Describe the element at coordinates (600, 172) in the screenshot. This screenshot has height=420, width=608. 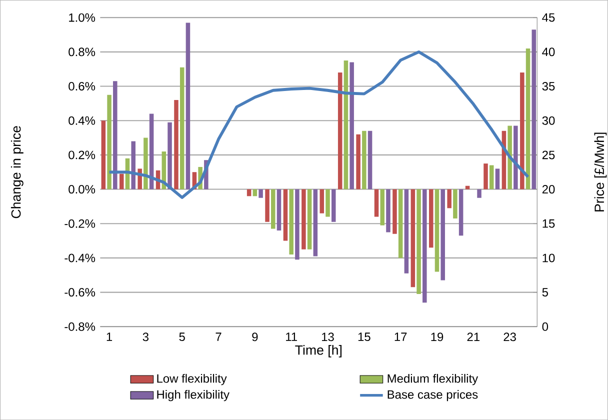
I see `y2-axis-title: Price [£/Mwh]` at that location.